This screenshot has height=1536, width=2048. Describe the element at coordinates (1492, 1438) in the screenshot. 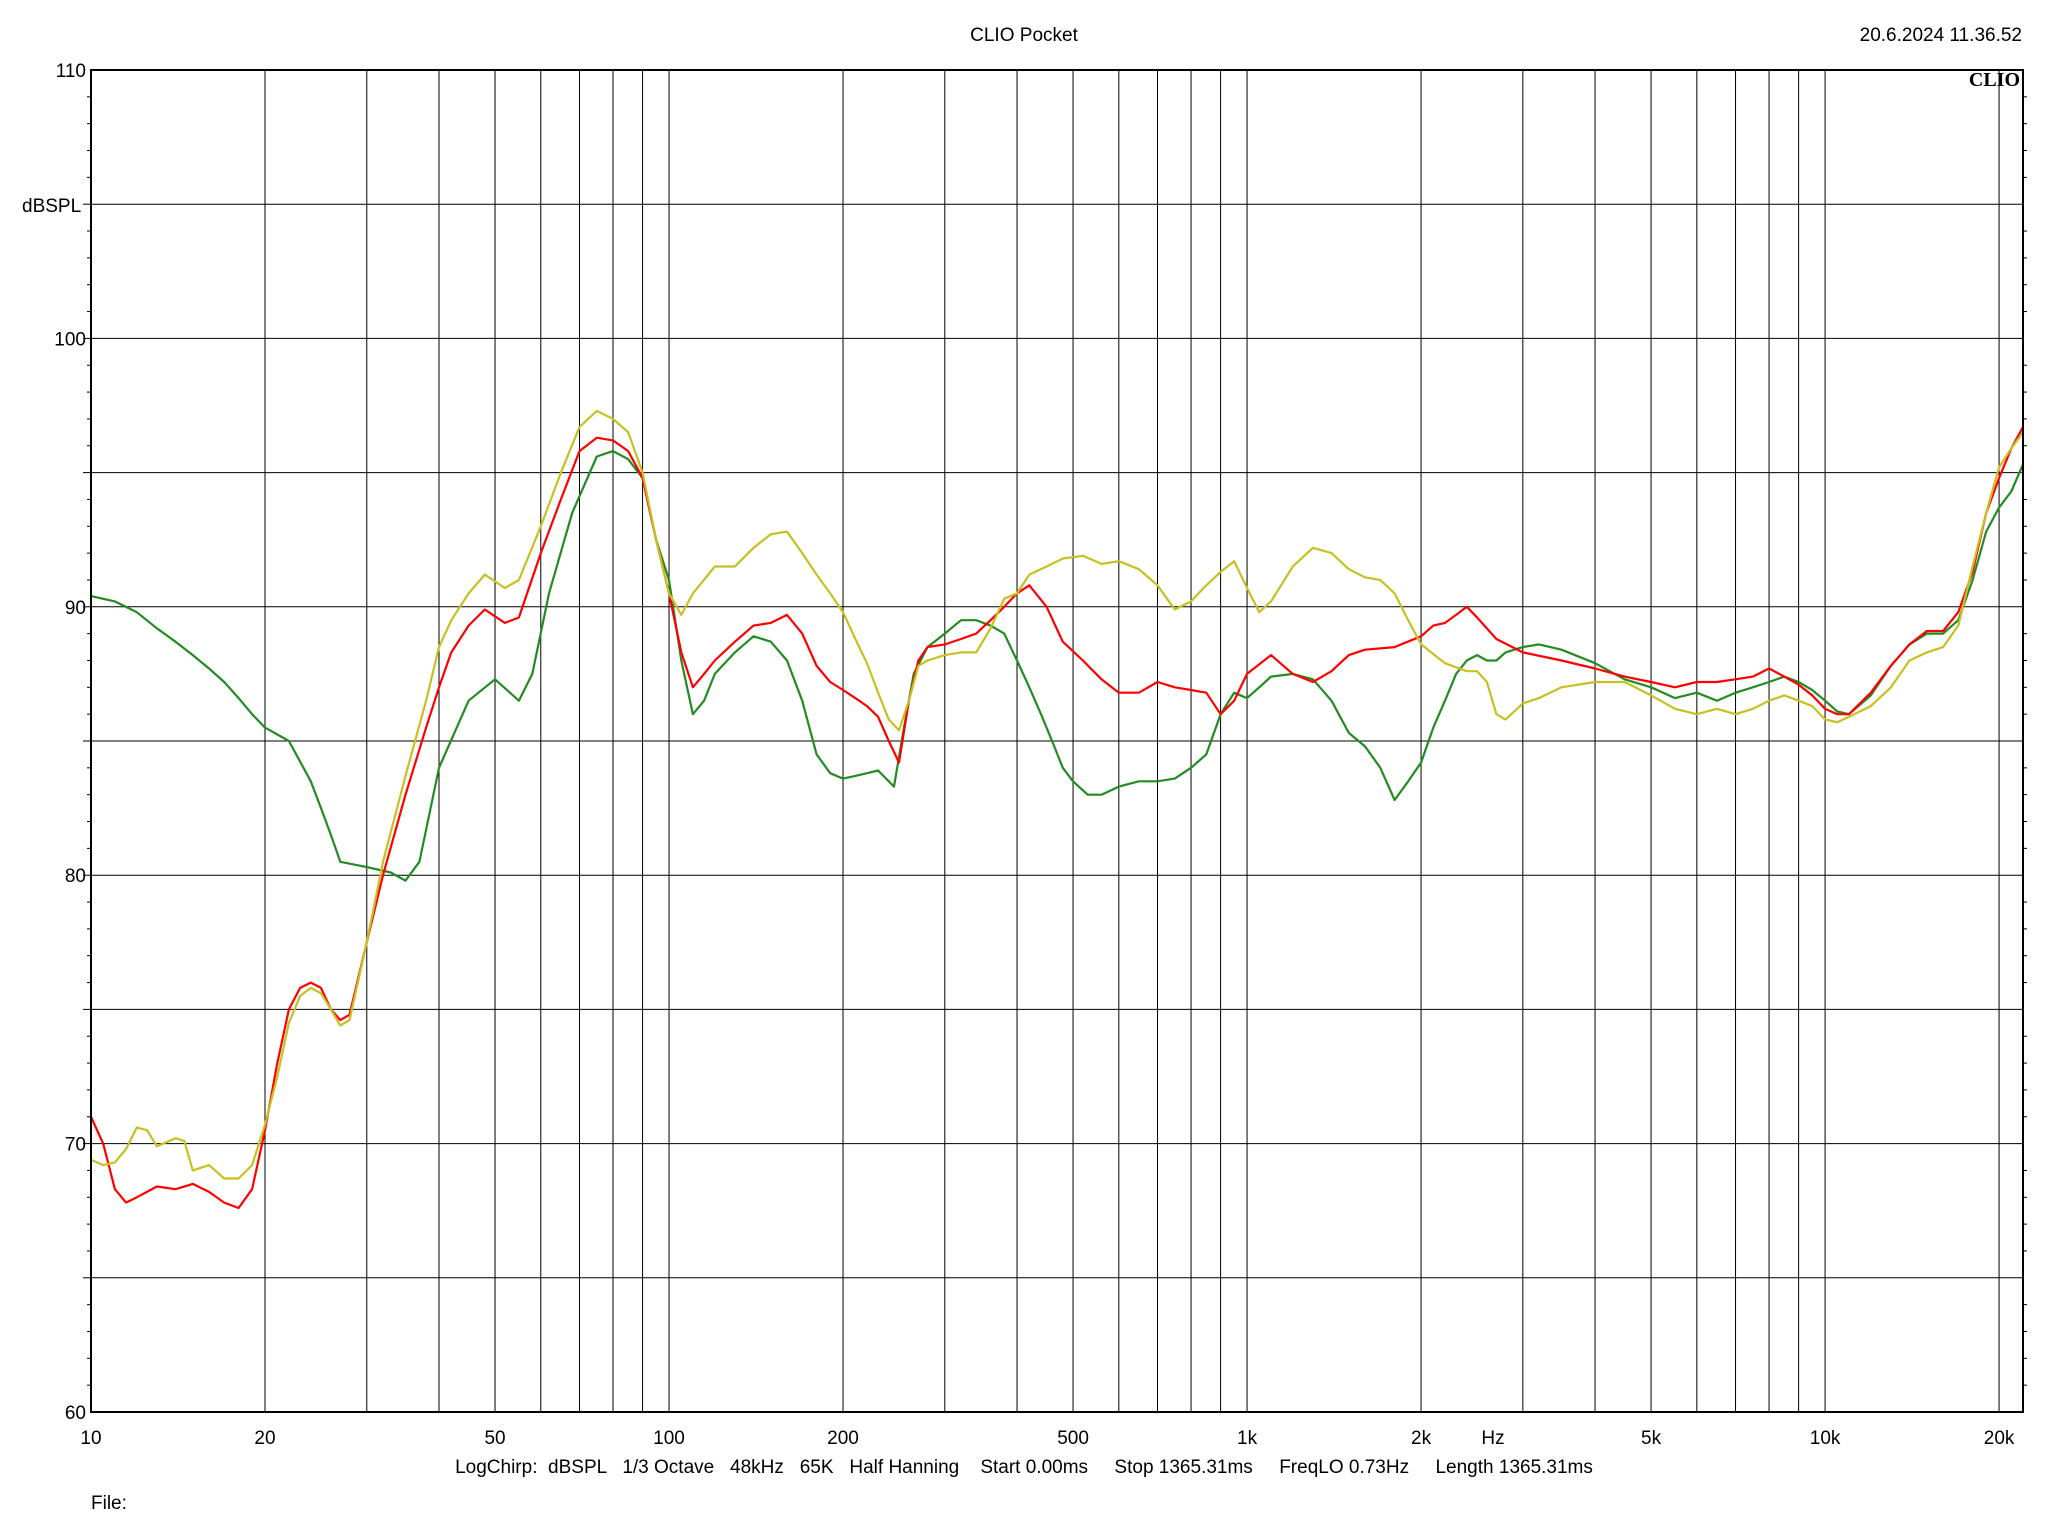

I see `x-axis-label: Hz` at that location.